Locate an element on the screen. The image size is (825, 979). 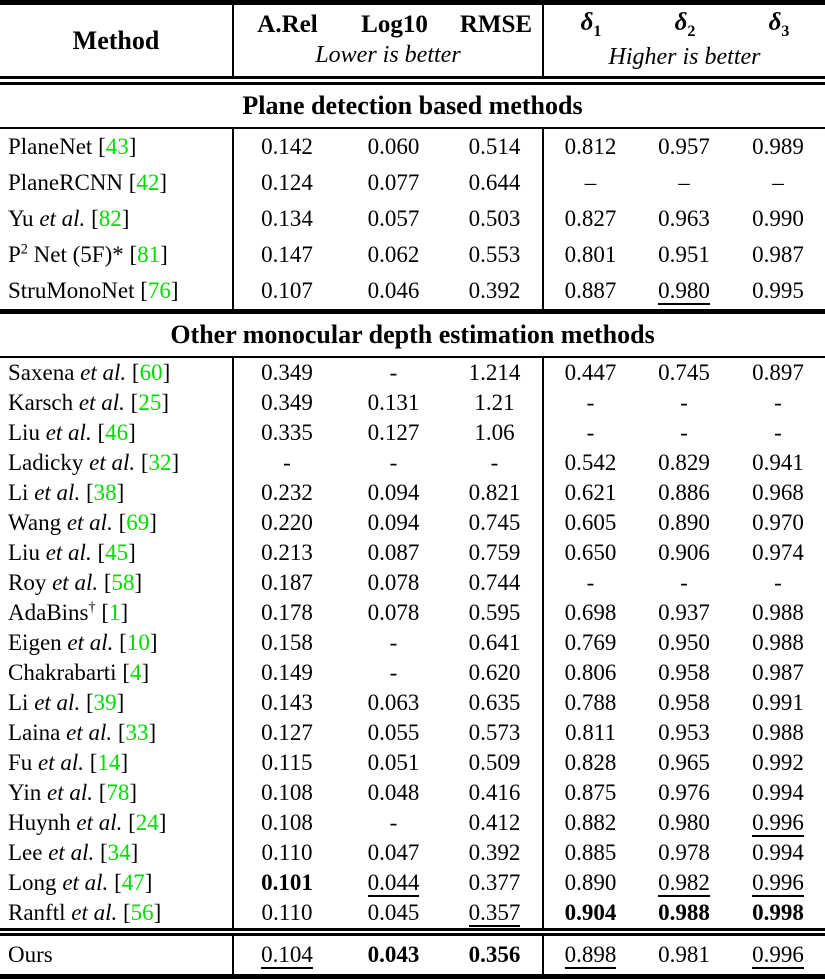
metric-value: 0.062 is located at coordinates (393, 254).